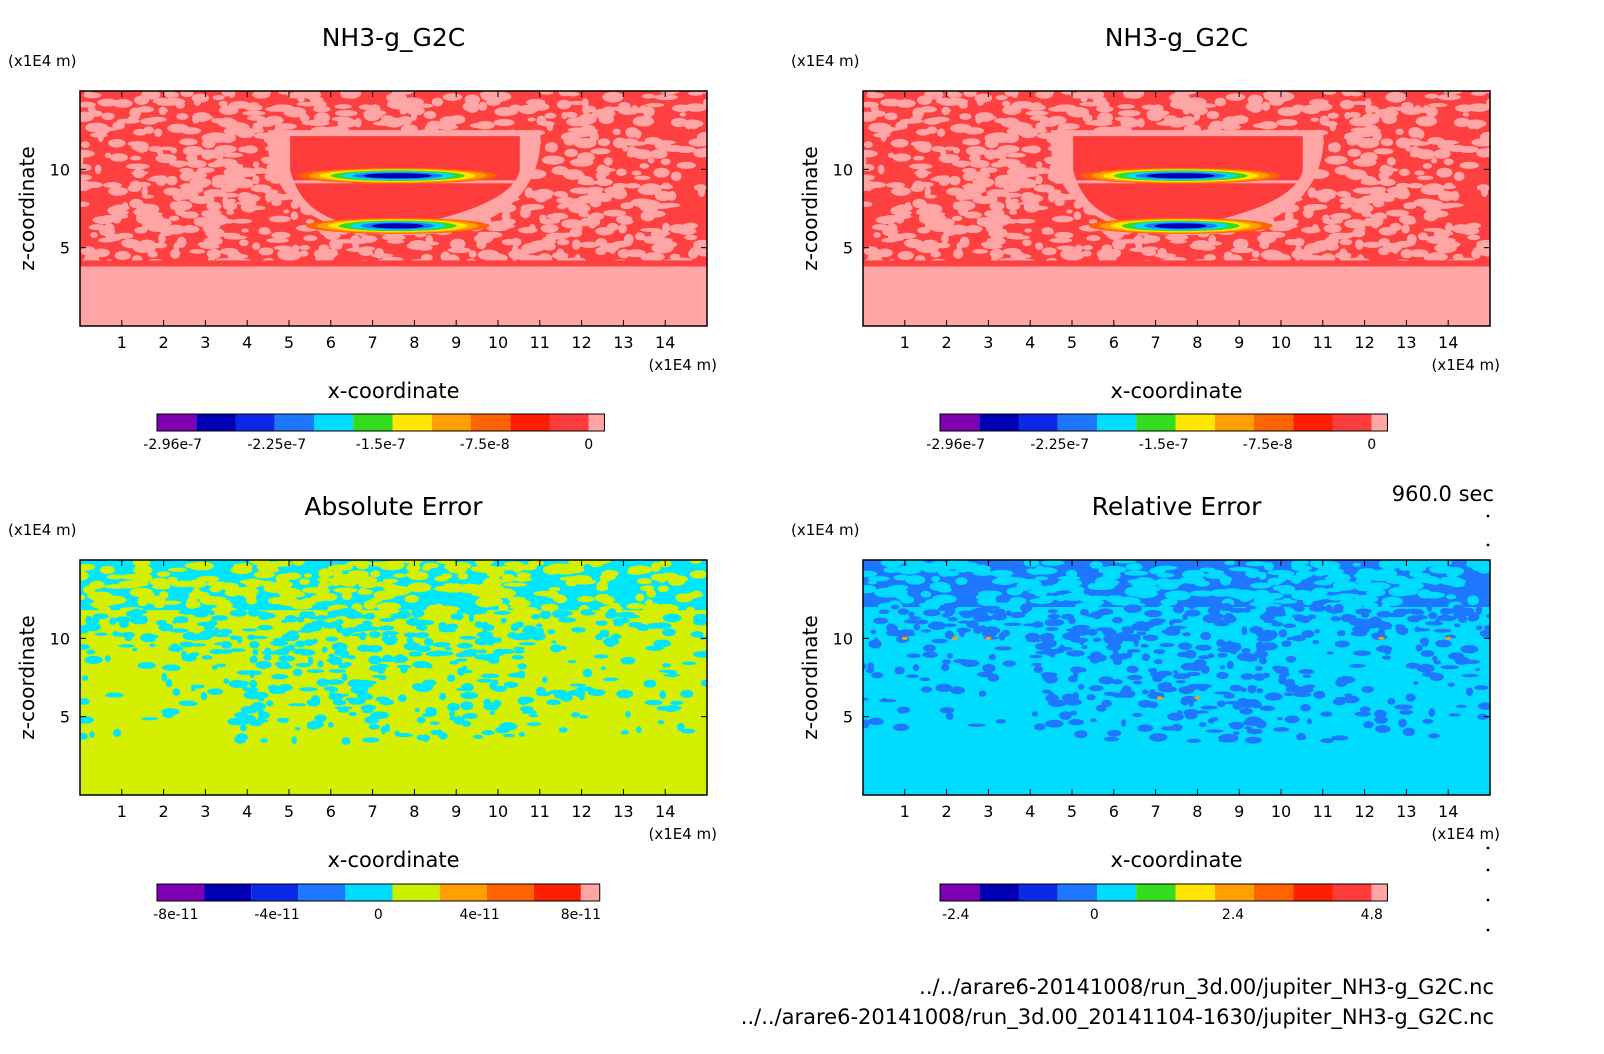 Image resolution: width=1604 pixels, height=1054 pixels. I want to click on colorbar-tick-label: -1.5e-7, so click(381, 445).